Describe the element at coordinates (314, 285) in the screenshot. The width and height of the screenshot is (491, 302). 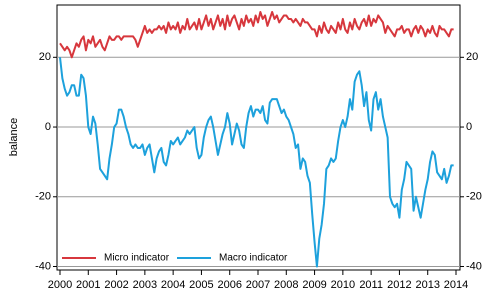
I see `x-tick-label: 2009` at that location.